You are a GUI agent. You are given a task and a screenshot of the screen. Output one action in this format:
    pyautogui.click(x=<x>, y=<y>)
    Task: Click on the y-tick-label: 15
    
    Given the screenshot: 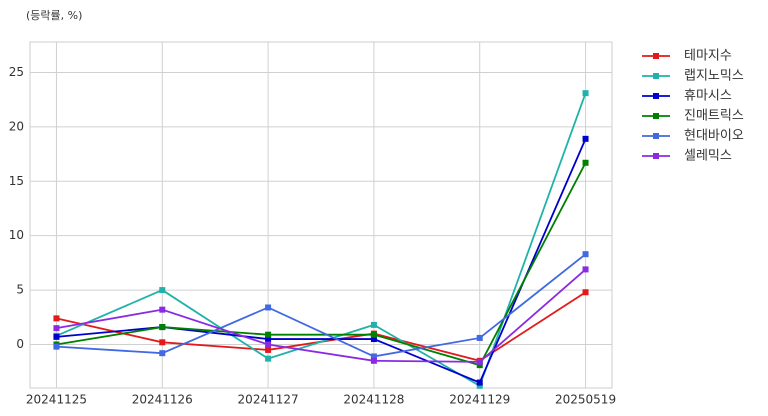 What is the action you would take?
    pyautogui.click(x=16, y=181)
    